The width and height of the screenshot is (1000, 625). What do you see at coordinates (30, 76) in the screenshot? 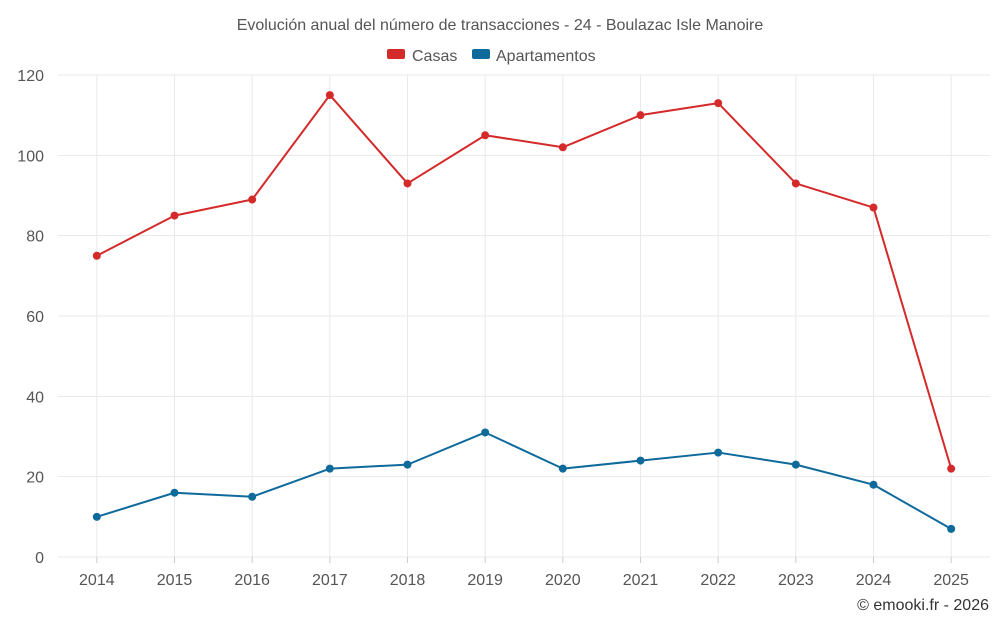
I see `y-tick-label: 120` at bounding box center [30, 76].